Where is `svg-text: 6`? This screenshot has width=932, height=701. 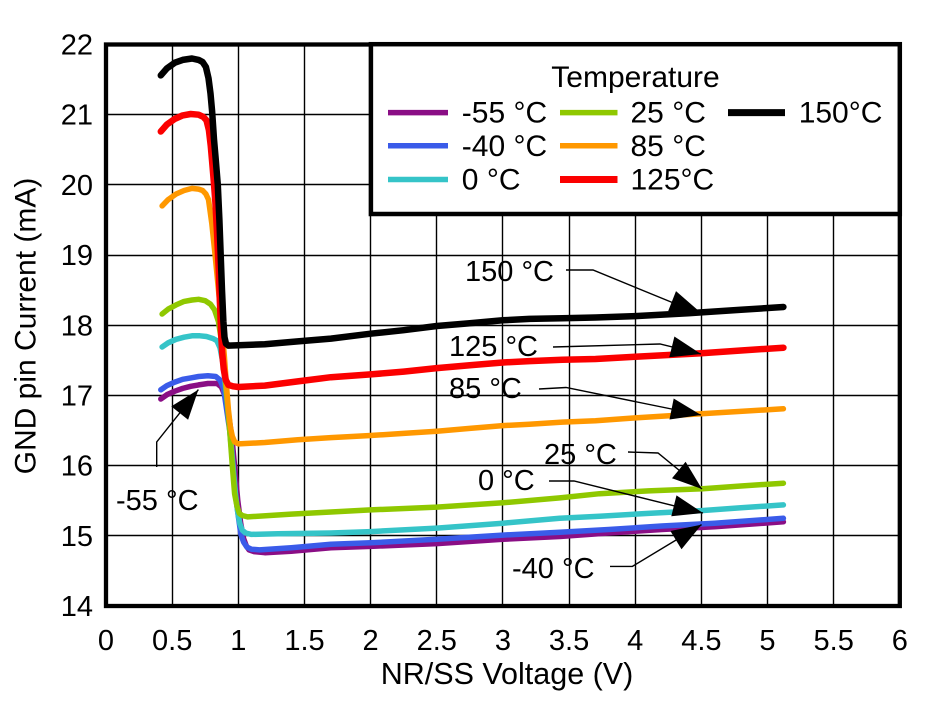 svg-text: 6 is located at coordinates (900, 641).